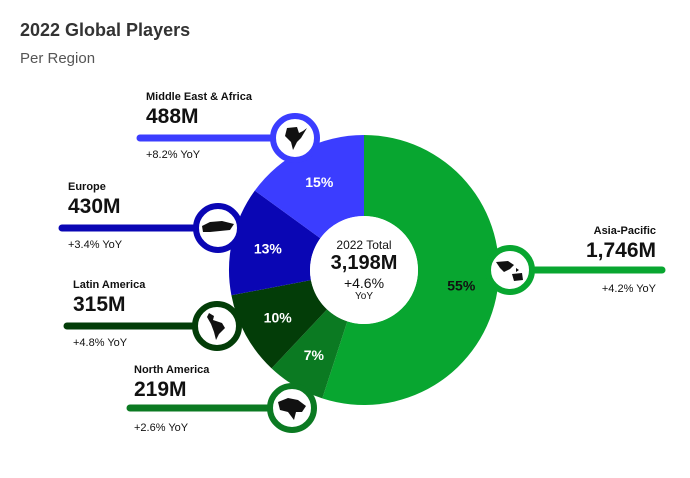  I want to click on label-north-america: North America 219M +2.6% YoY, so click(172, 399).